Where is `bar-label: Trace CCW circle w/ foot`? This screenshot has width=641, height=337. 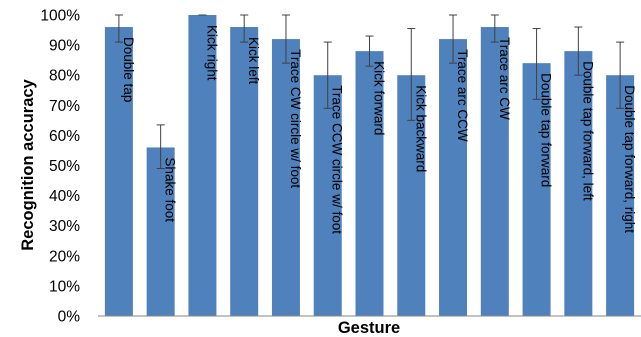 bar-label: Trace CCW circle w/ foot is located at coordinates (337, 159).